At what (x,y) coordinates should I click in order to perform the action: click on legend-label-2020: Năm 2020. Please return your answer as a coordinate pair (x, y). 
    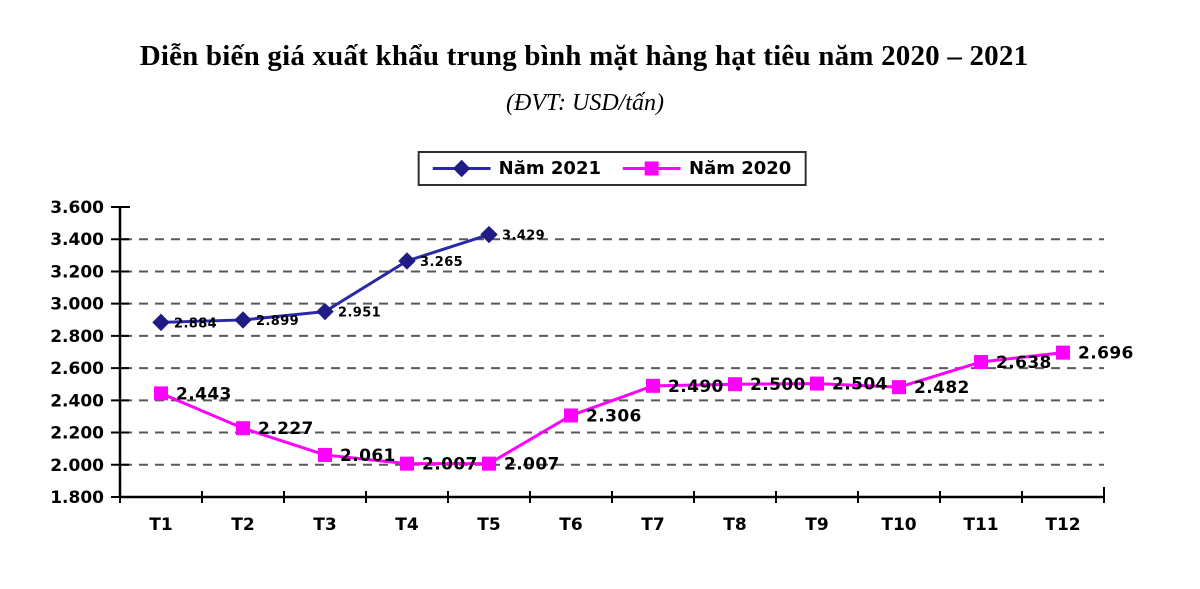
    Looking at the image, I should click on (740, 168).